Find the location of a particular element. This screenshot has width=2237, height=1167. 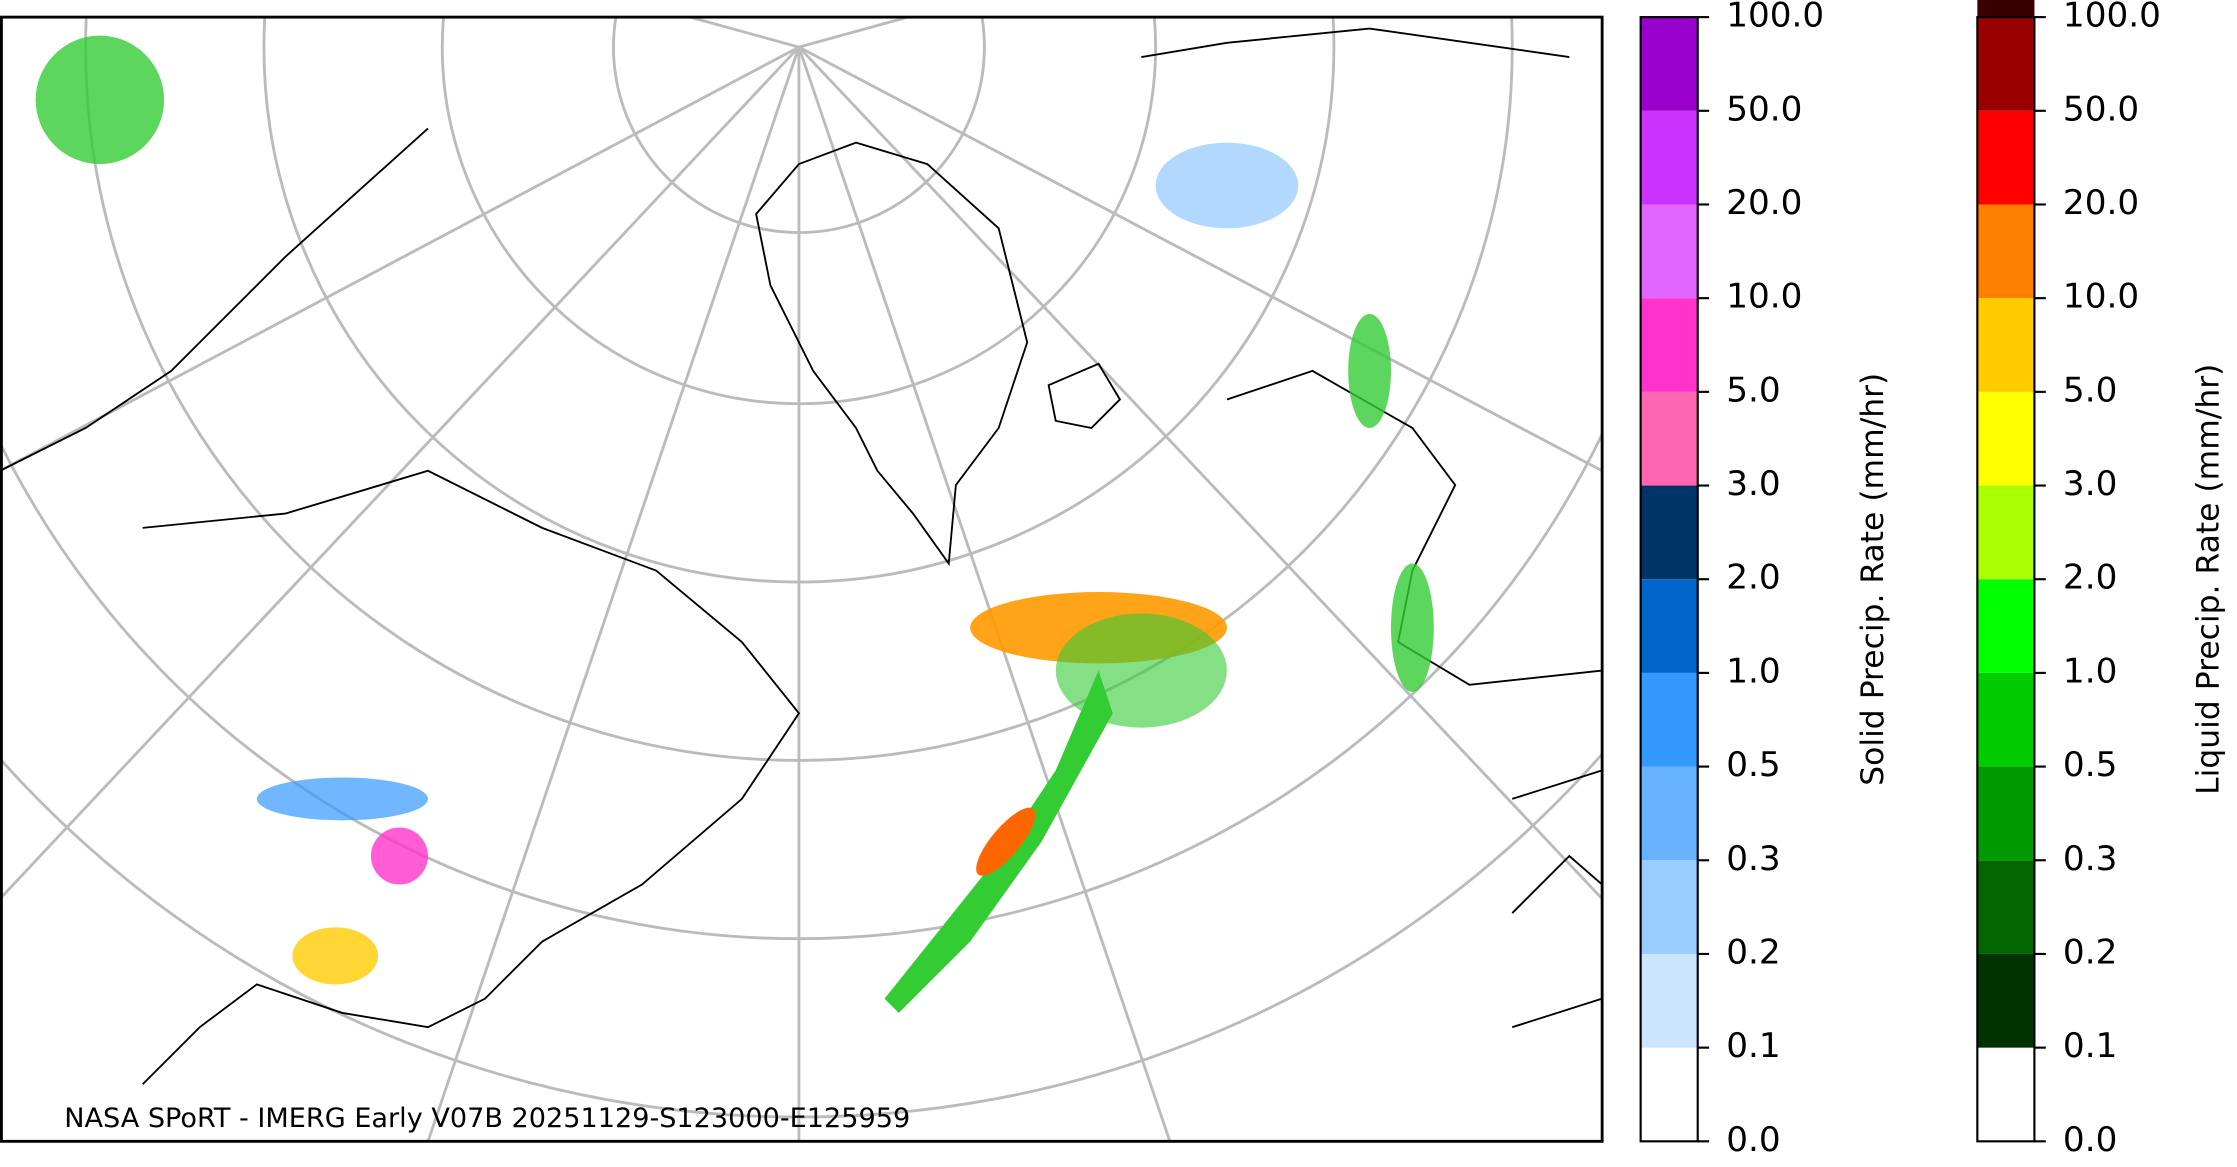

colorbar-label: Liquid Precip. Rate (mm/hr) is located at coordinates (2208, 579).